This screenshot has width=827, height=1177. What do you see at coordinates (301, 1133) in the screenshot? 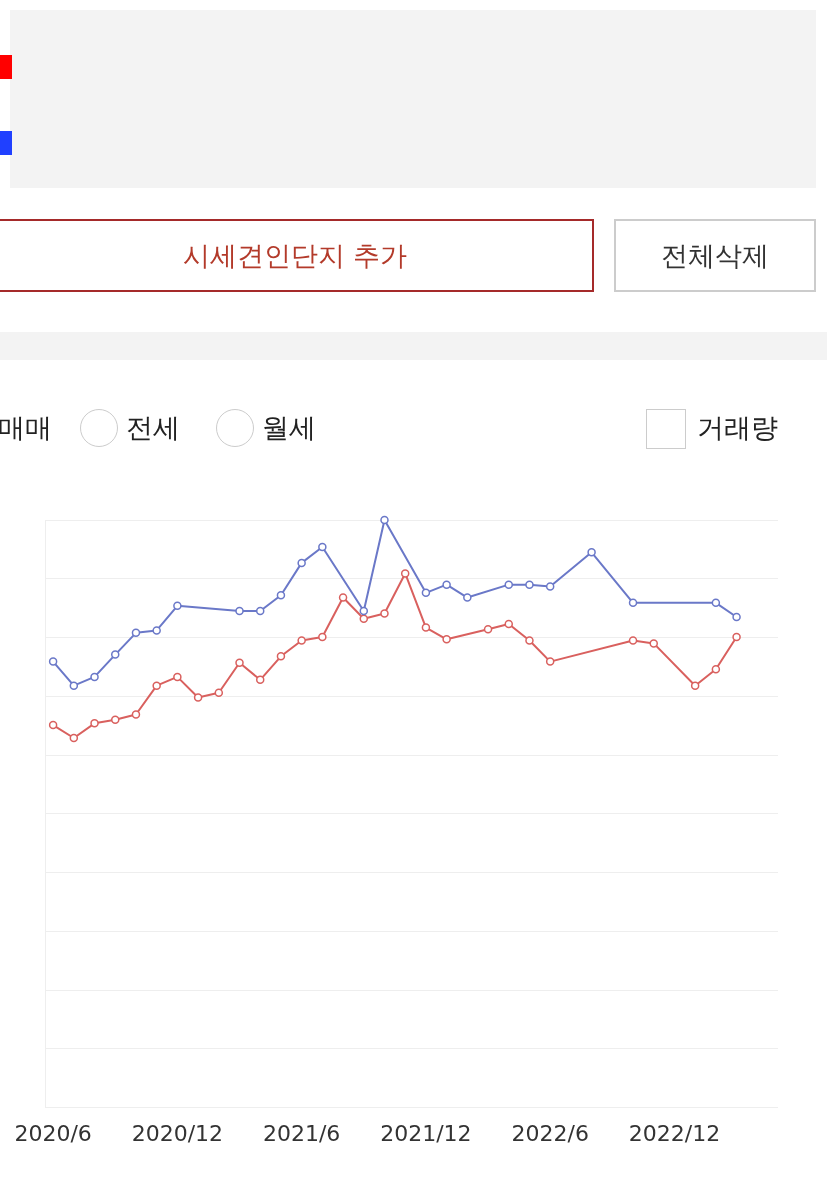
I see `x-tick-label: 2021/6` at bounding box center [301, 1133].